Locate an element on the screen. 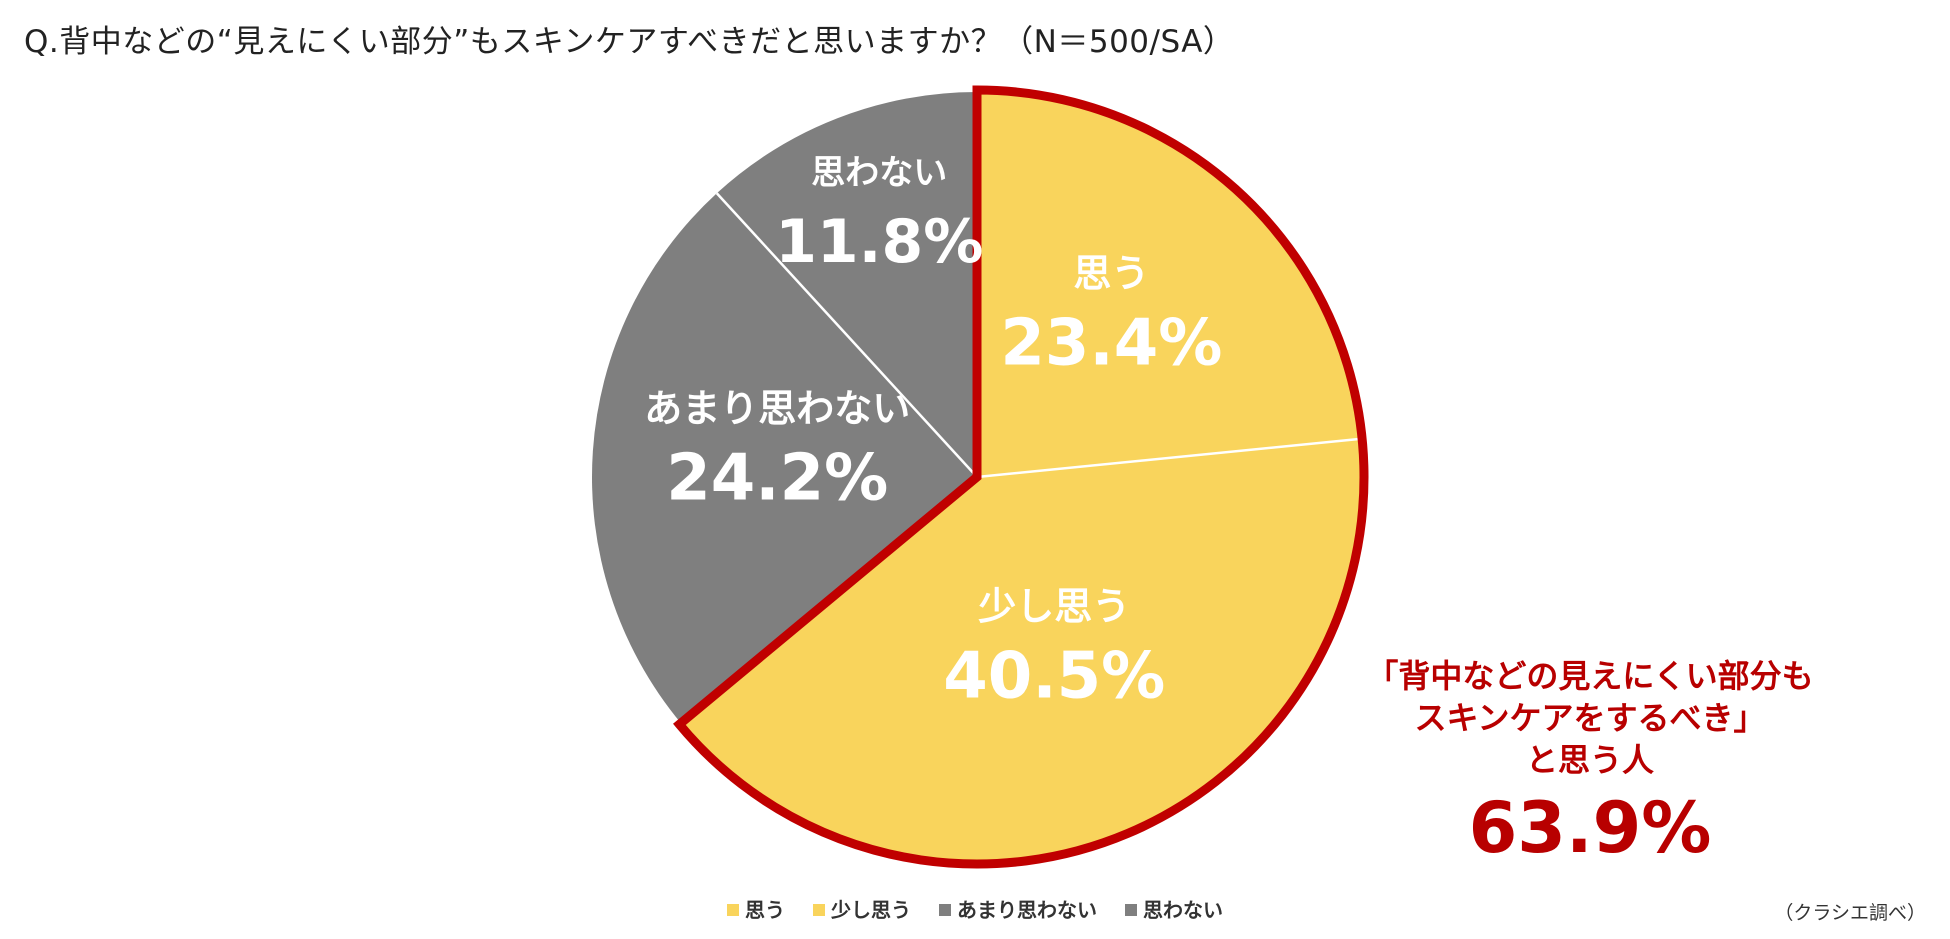 Image resolution: width=1950 pixels, height=939 pixels. legend-label-2: 少し思う is located at coordinates (871, 910).